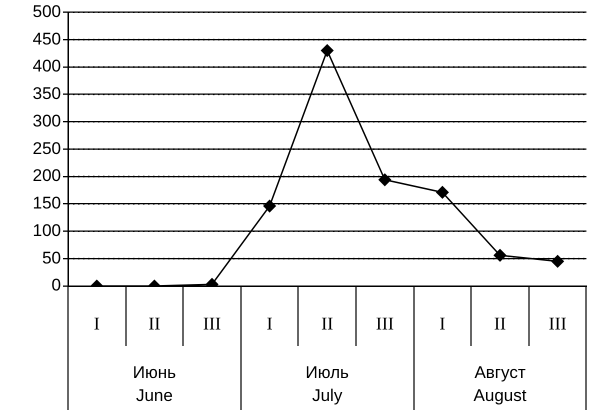  I want to click on text: Август August, so click(500, 384).